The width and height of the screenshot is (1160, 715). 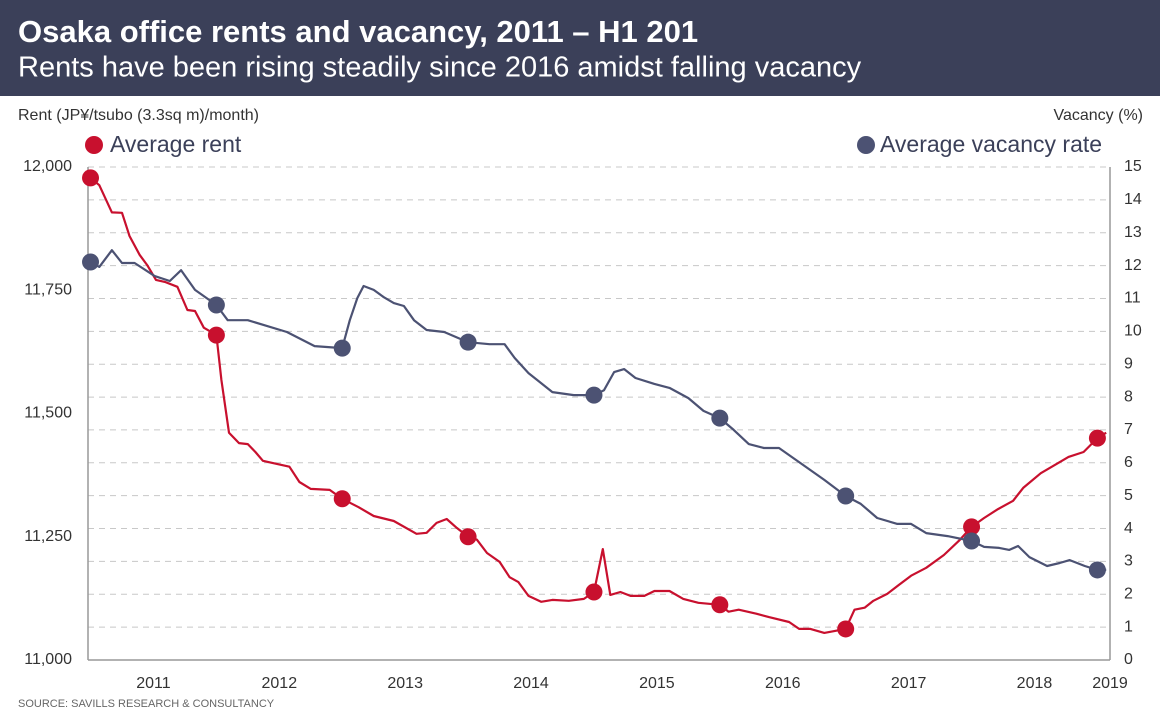 What do you see at coordinates (1098, 115) in the screenshot?
I see `y2-axis-label: Vacancy (%)` at bounding box center [1098, 115].